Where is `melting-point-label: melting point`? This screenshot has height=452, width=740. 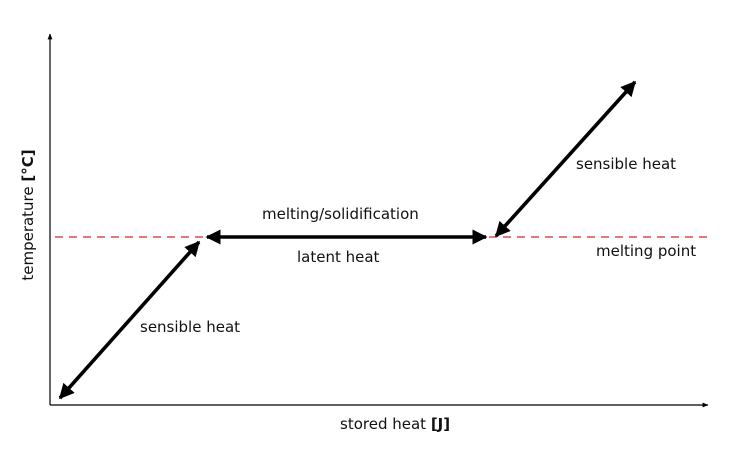
melting-point-label: melting point is located at coordinates (646, 251).